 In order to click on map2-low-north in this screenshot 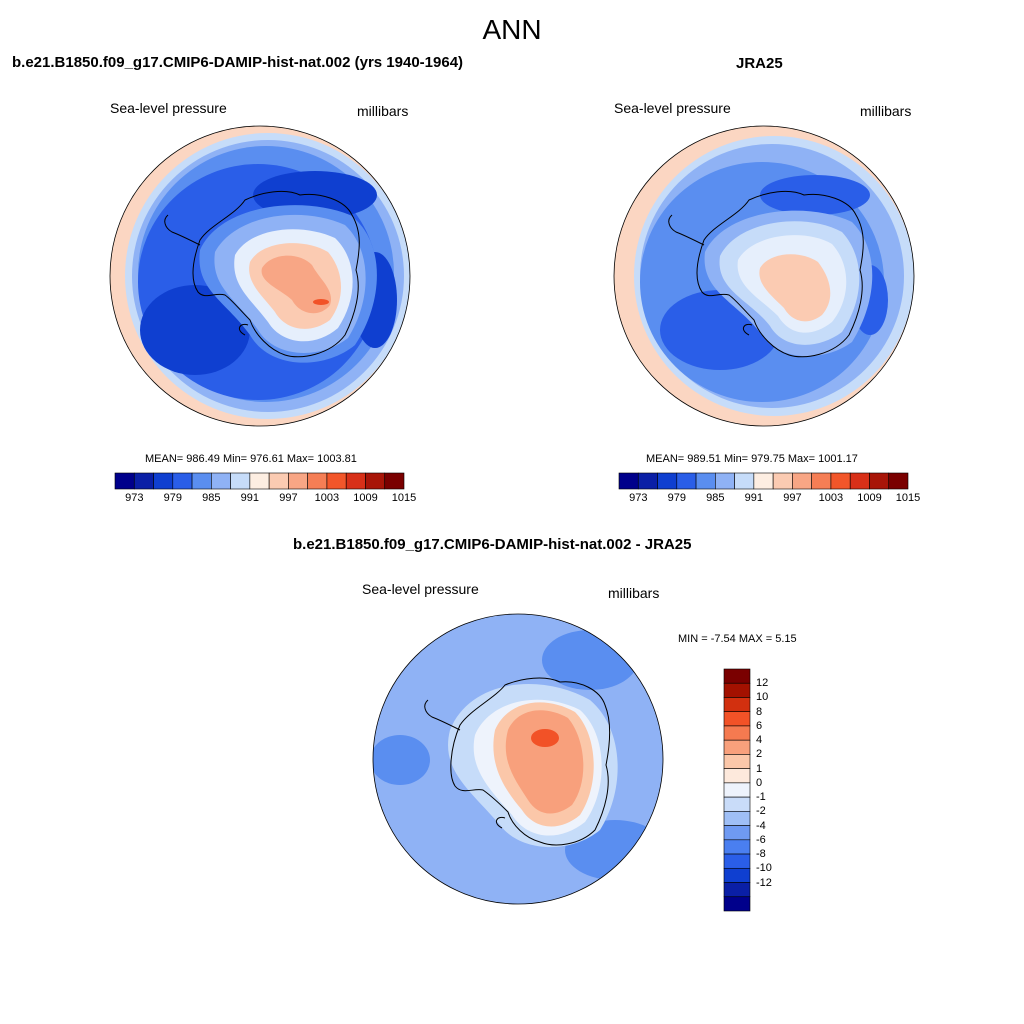, I will do `click(815, 195)`.